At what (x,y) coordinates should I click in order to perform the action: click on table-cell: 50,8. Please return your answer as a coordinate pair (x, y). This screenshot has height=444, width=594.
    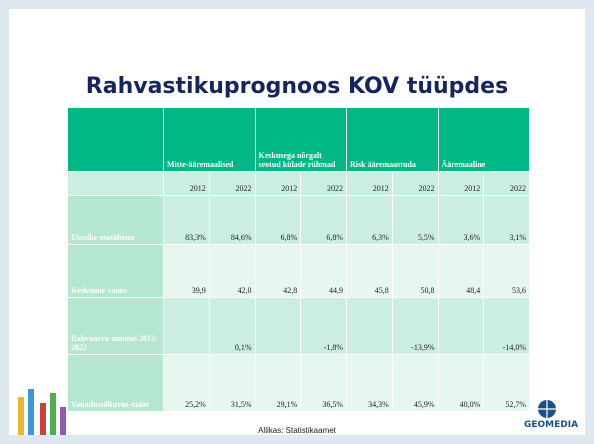
    Looking at the image, I should click on (415, 271).